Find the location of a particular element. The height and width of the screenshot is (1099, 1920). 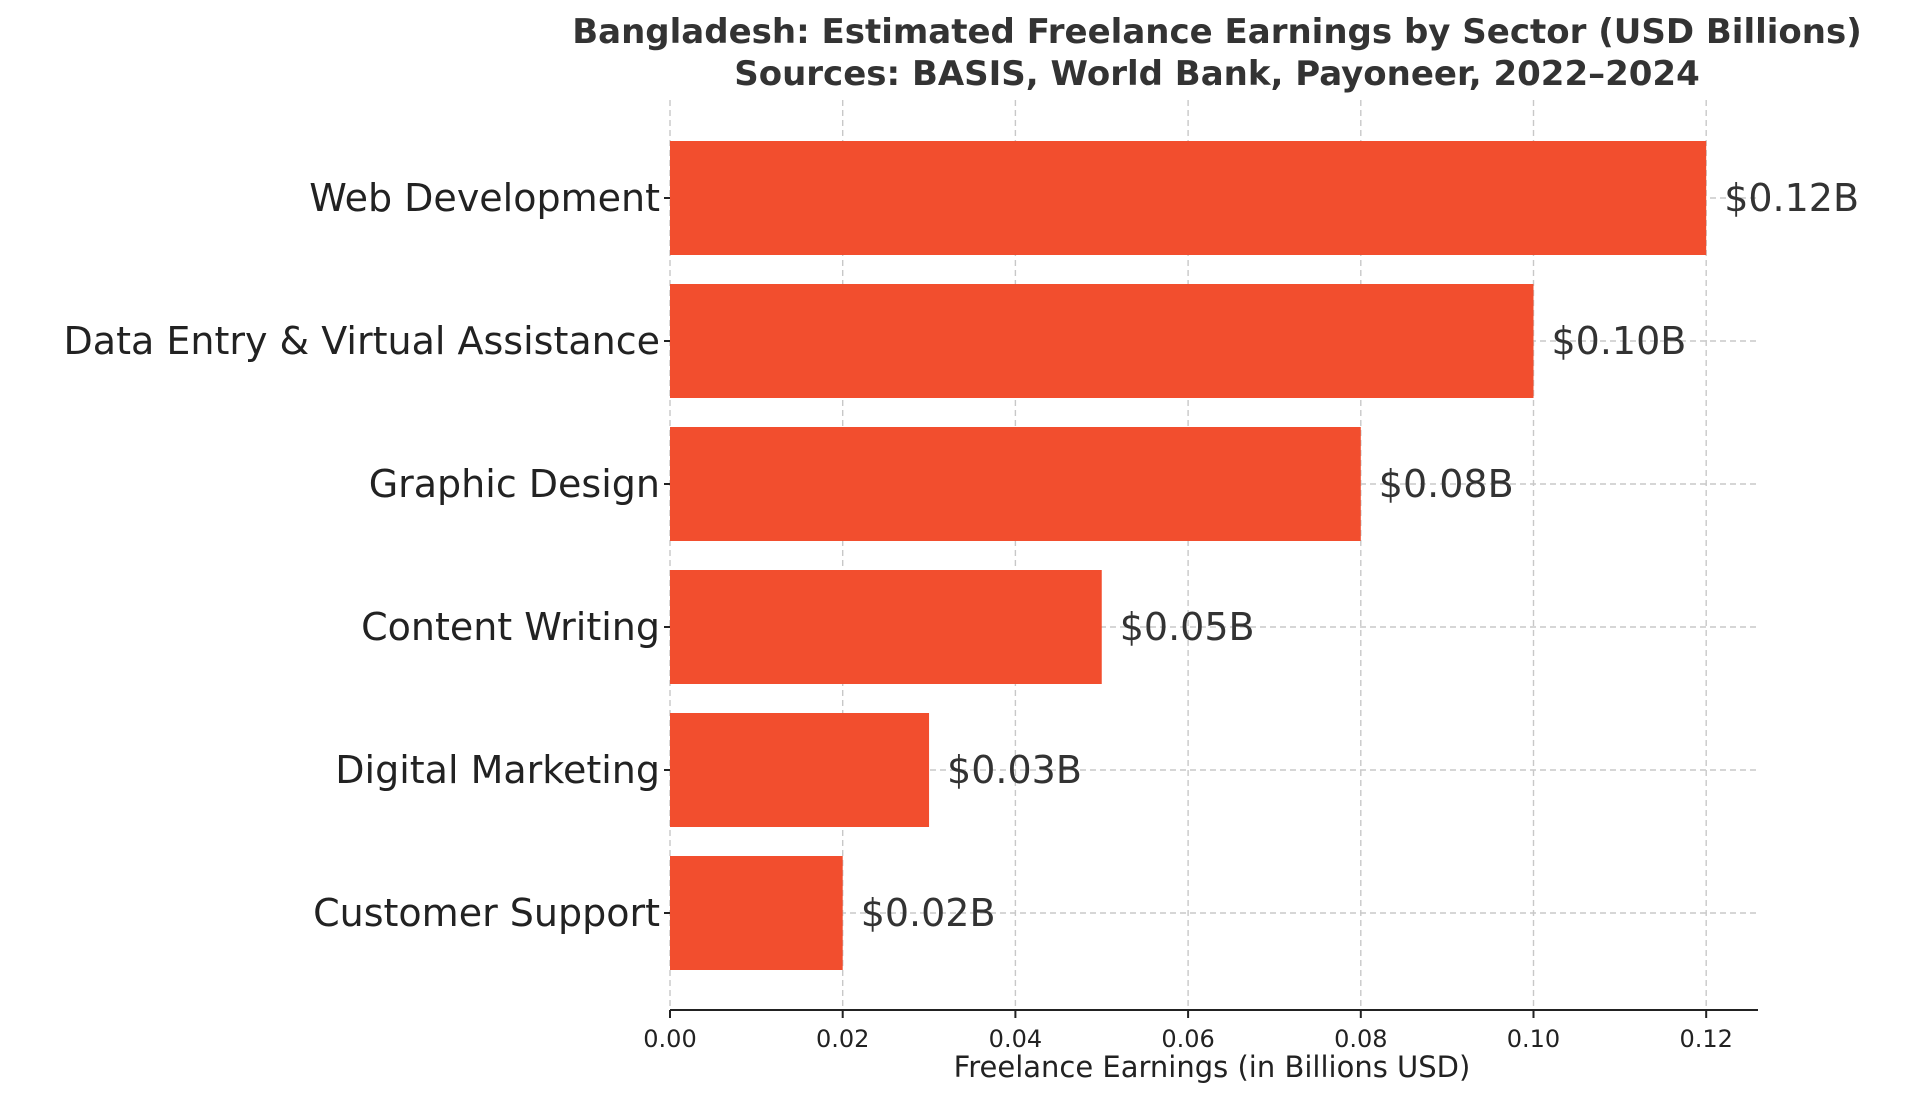

x-axis-label: Freelance Earnings (in Billions USD) is located at coordinates (1212, 1067).